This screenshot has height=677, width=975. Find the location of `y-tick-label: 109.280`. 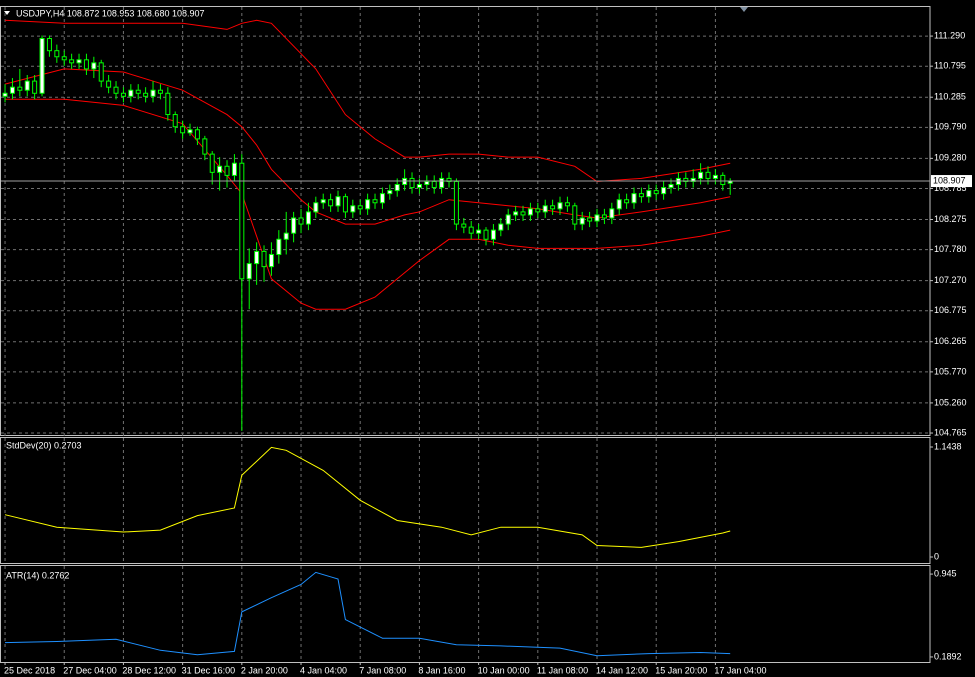

y-tick-label: 109.280 is located at coordinates (950, 158).